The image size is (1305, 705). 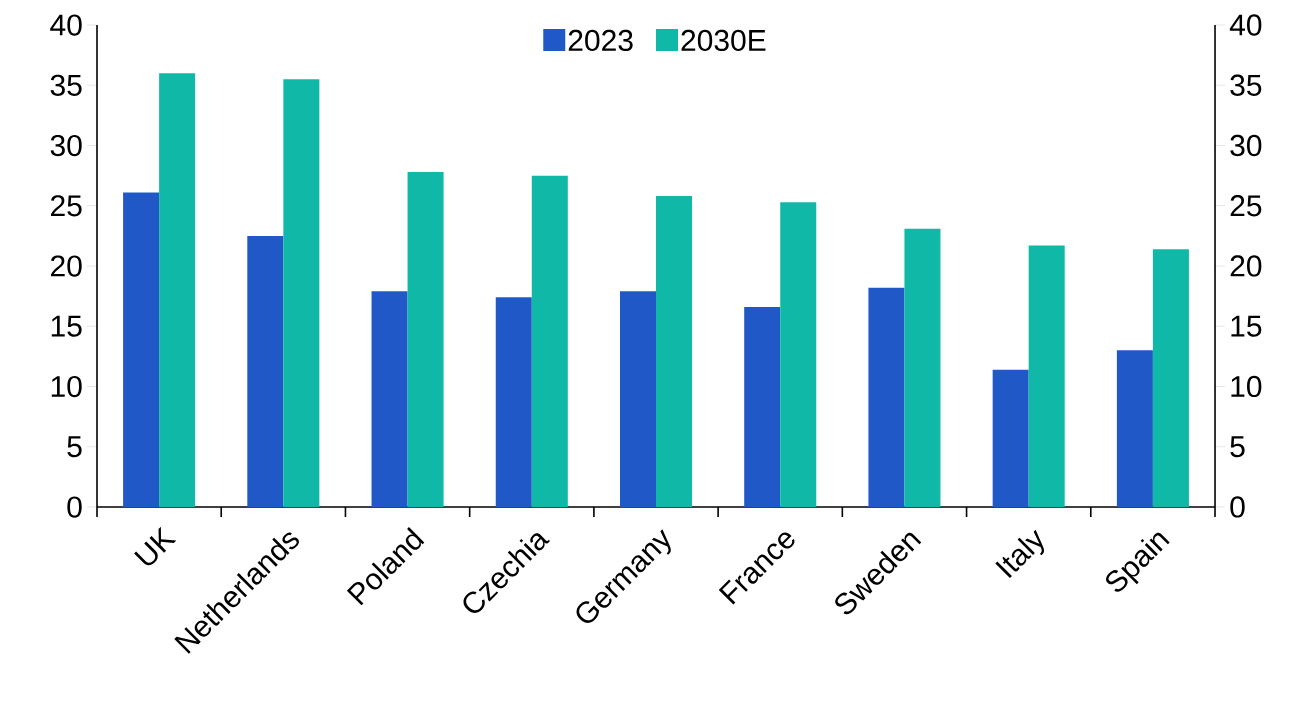 I want to click on y2-tick-label: 35, so click(x=1246, y=85).